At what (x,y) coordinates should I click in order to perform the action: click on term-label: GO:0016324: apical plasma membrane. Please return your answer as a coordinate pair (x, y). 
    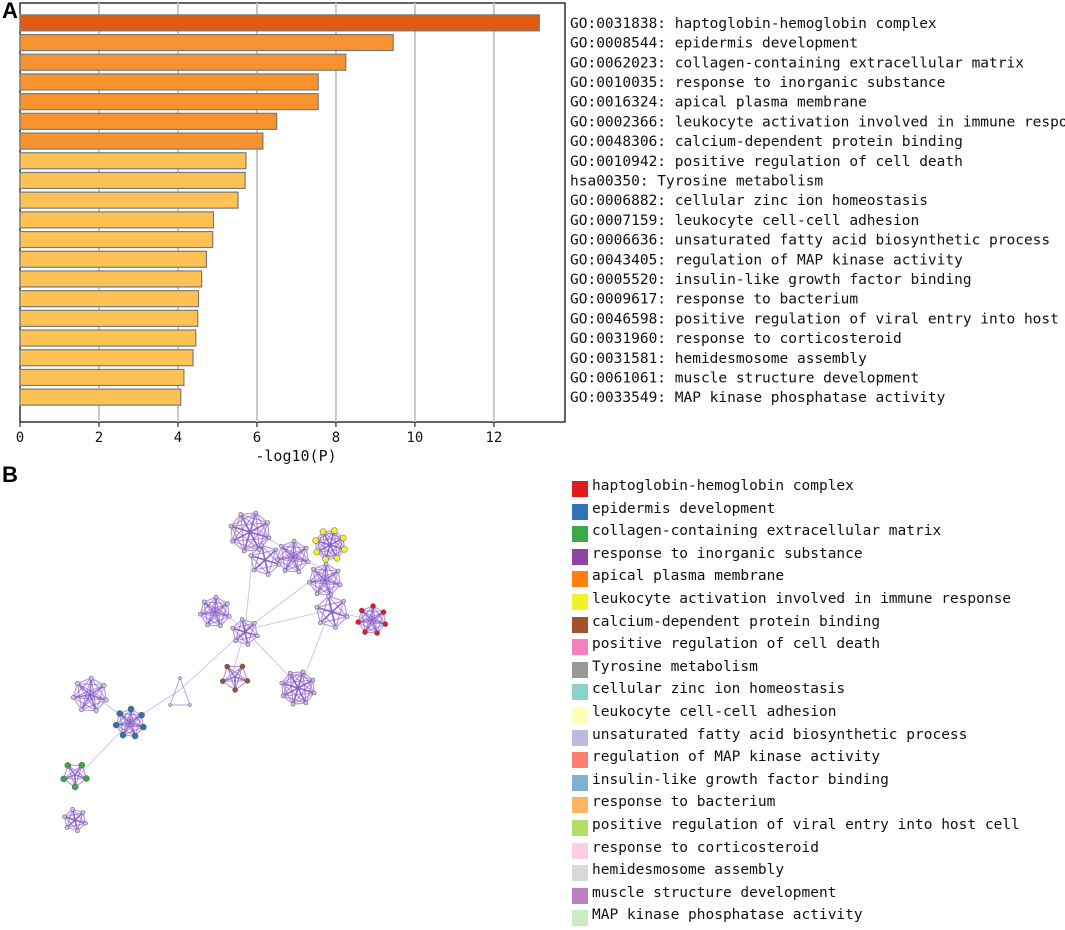
    Looking at the image, I should click on (718, 103).